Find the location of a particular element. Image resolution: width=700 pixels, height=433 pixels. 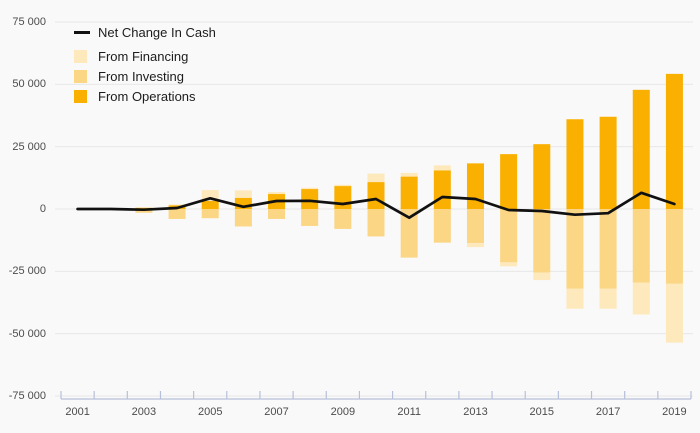

bar-financing-2016 is located at coordinates (575, 298).